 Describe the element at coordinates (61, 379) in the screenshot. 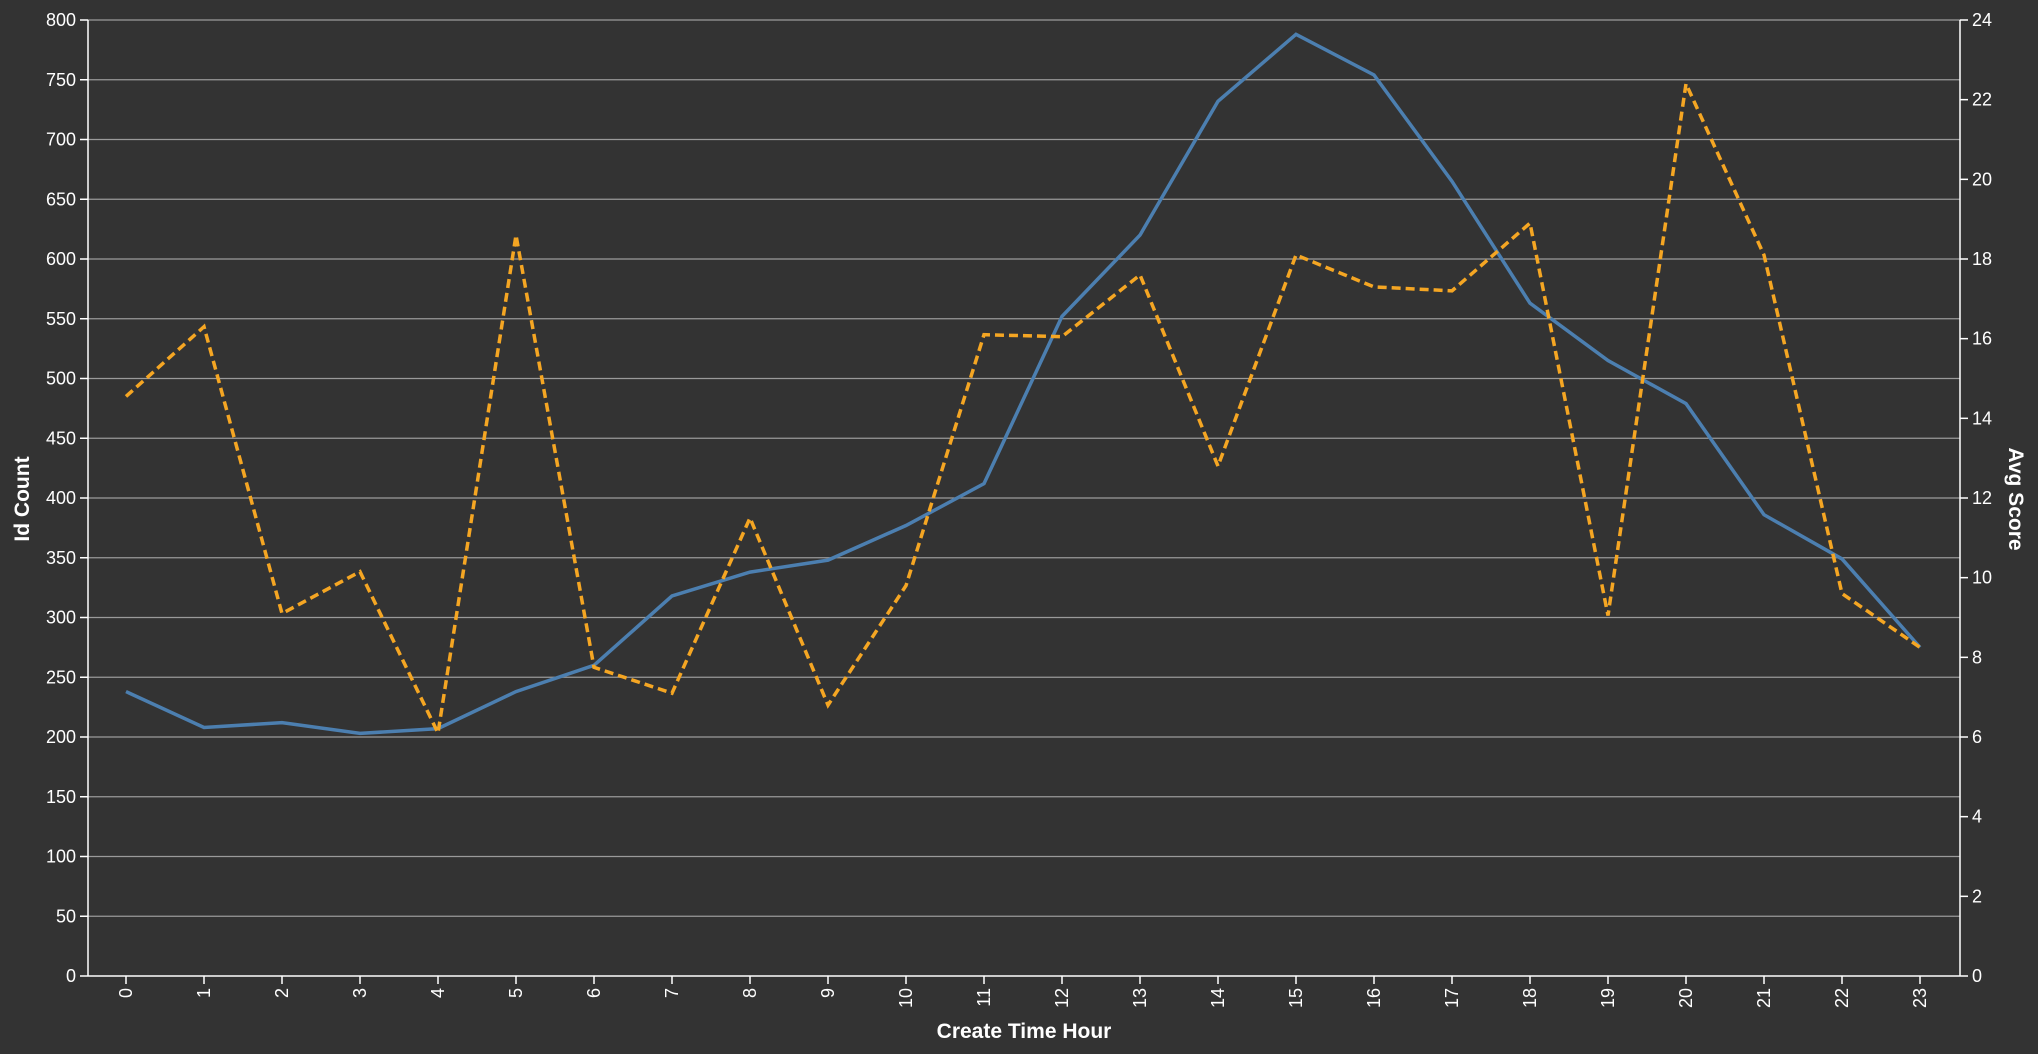

I see `left-tick-label: 500` at that location.